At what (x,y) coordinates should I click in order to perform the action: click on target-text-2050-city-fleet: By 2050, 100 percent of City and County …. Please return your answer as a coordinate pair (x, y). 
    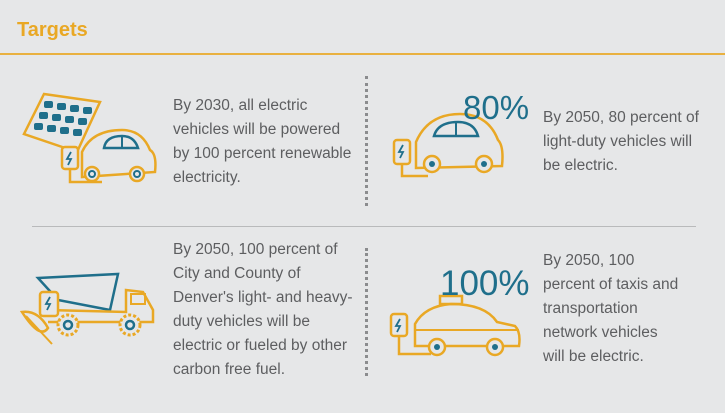
    Looking at the image, I should click on (263, 309).